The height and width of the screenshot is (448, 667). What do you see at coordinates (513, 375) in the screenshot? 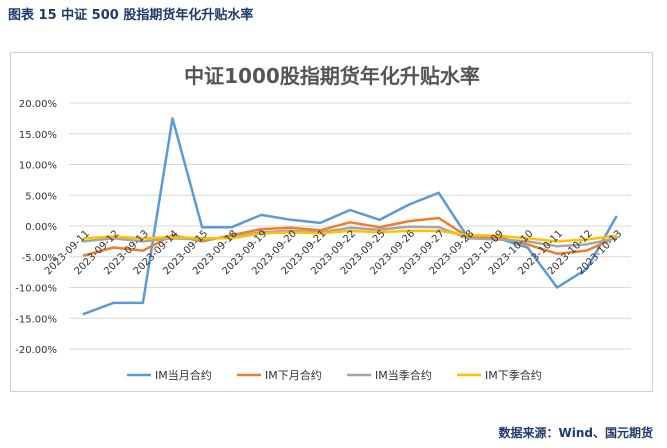
I see `legend-label: IM下季合约` at bounding box center [513, 375].